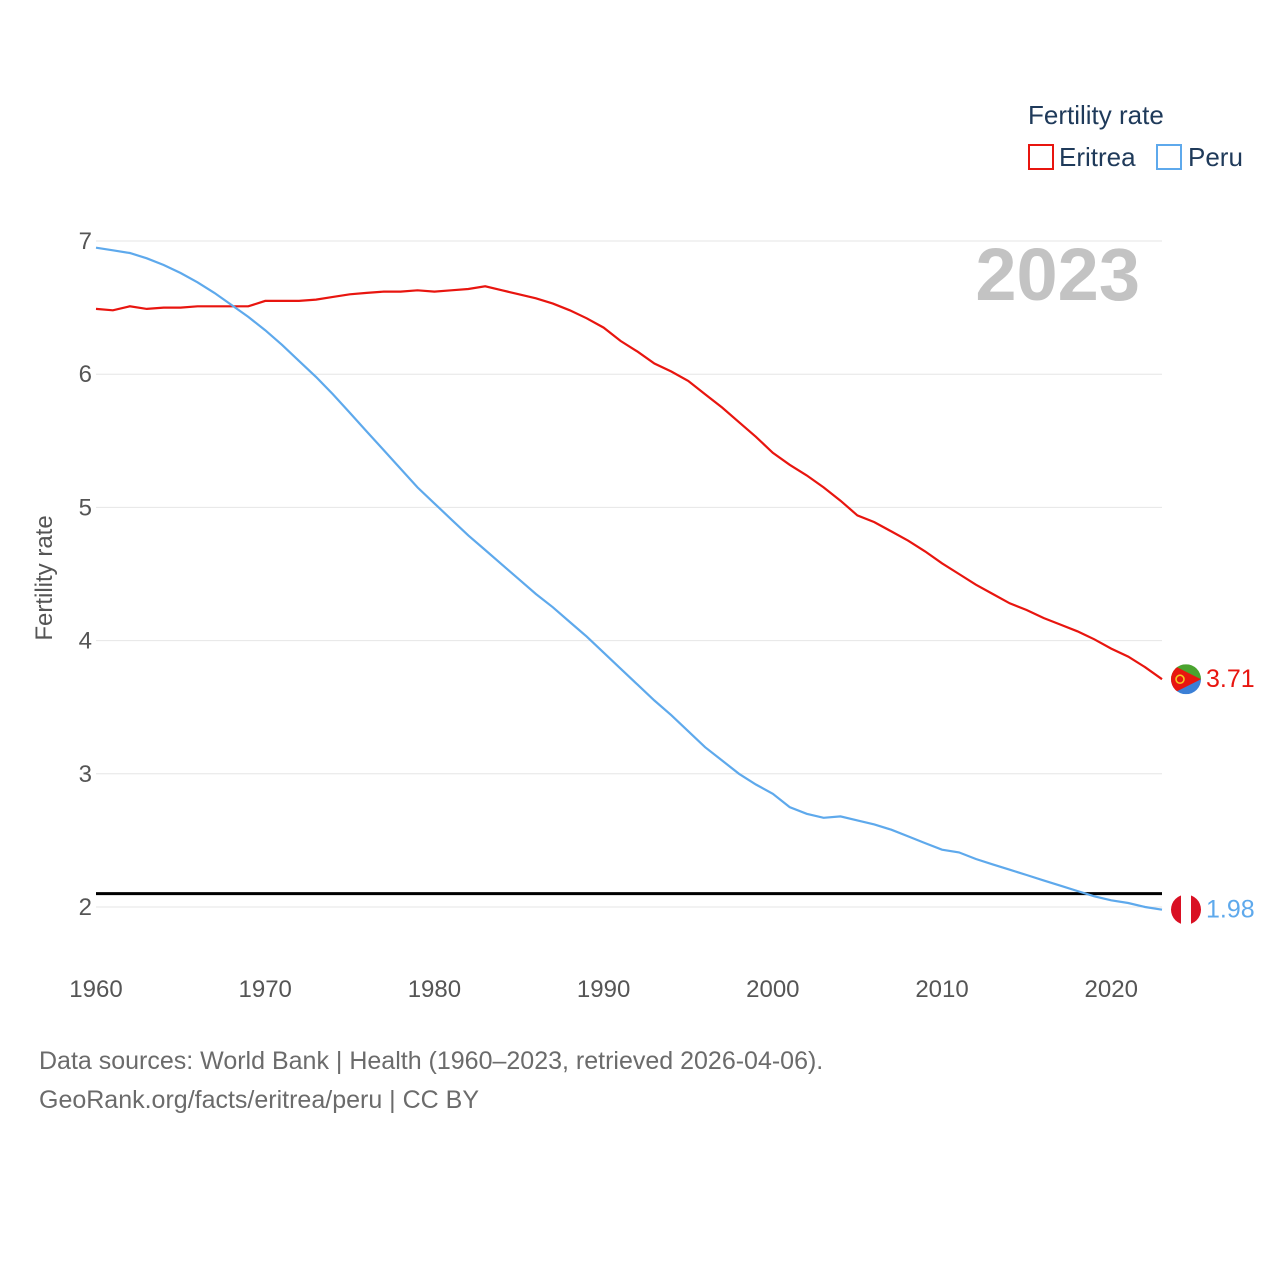 The width and height of the screenshot is (1280, 1280). I want to click on legend-label-peru: Peru, so click(1215, 157).